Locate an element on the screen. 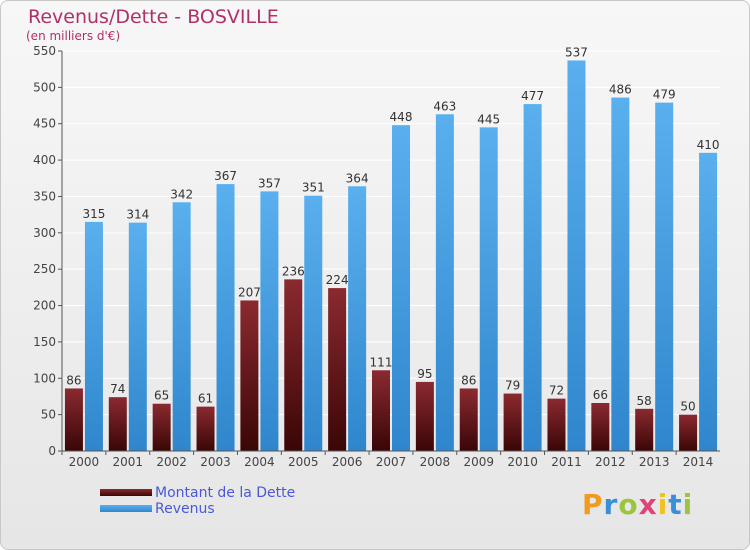 The image size is (750, 550). data-label: 486 is located at coordinates (620, 90).